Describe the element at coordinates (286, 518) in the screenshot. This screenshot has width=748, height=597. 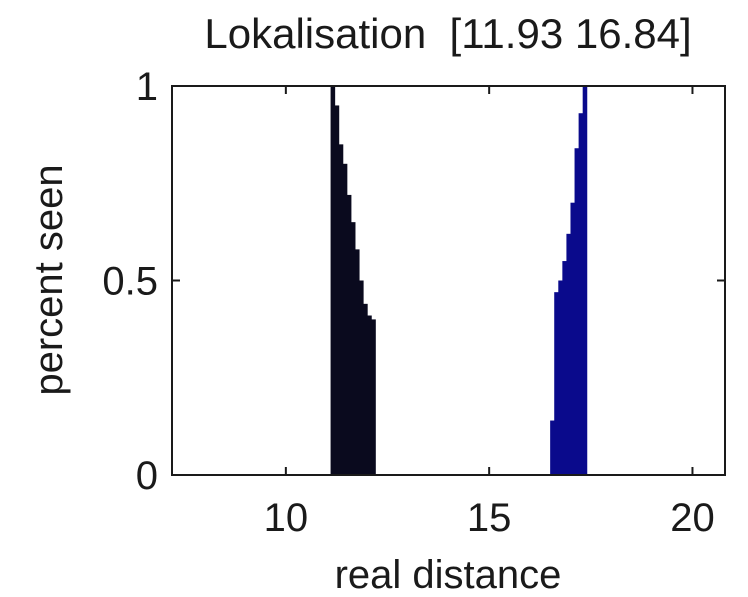
I see `x-tick-label: 10` at that location.